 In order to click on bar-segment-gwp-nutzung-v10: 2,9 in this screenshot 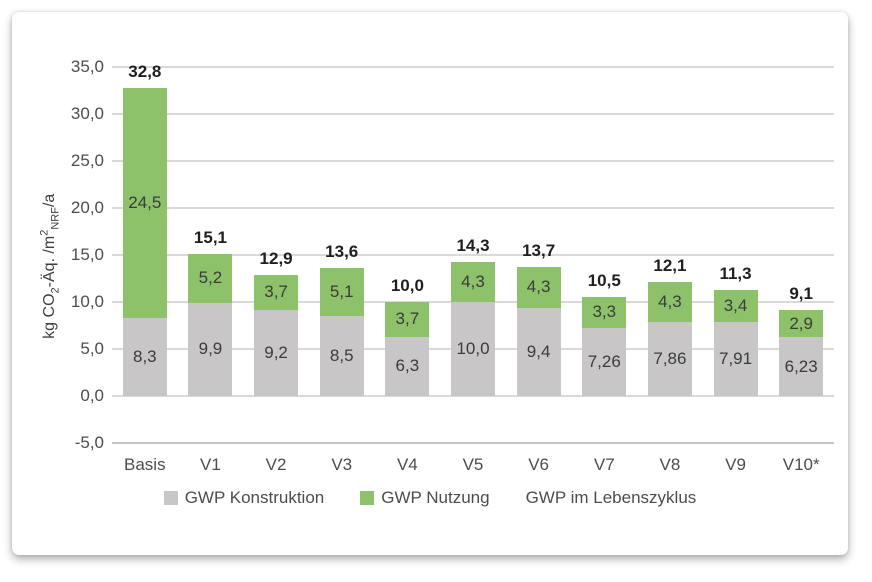, I will do `click(801, 324)`.